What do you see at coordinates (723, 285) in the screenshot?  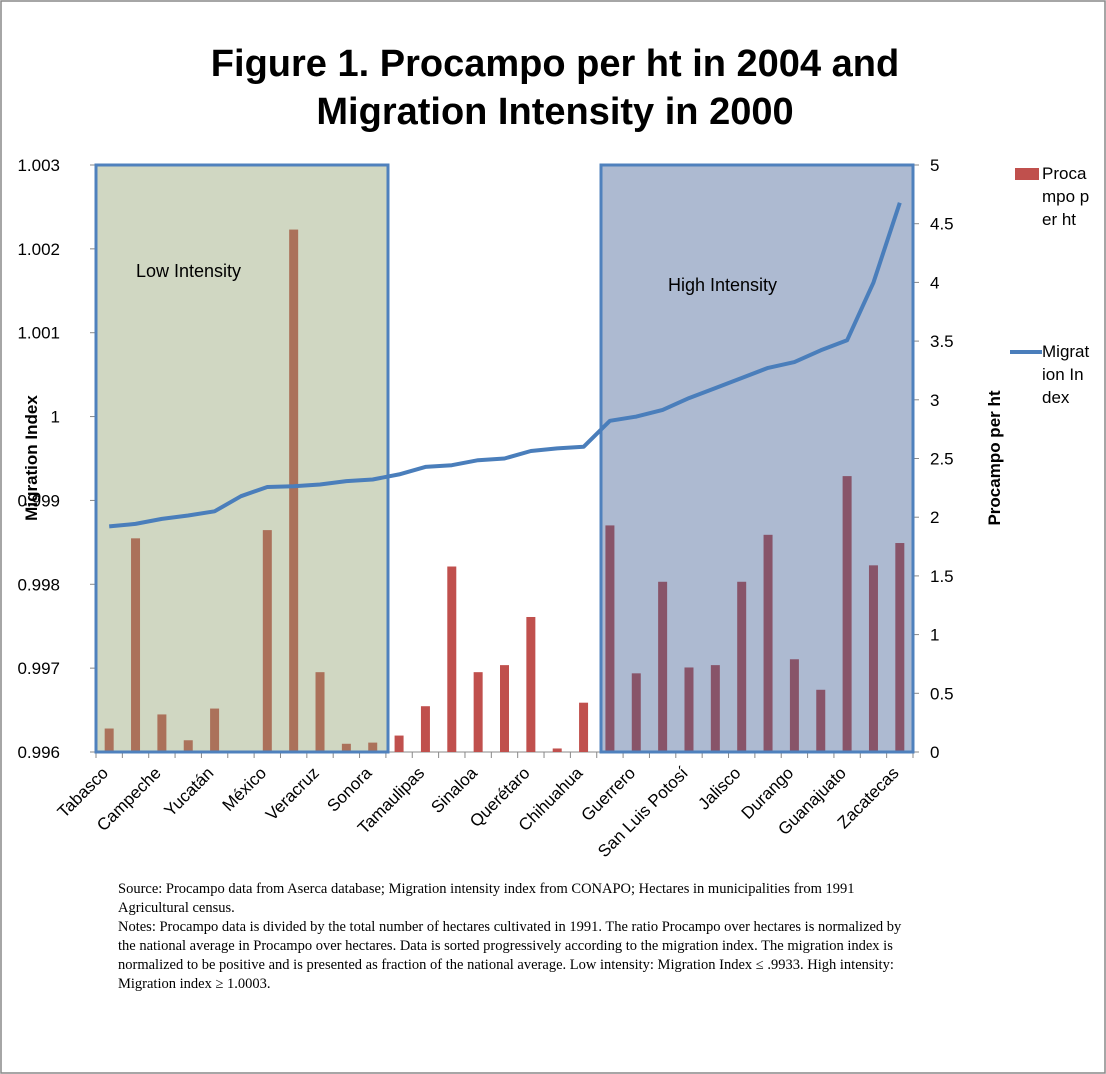 I see `annotation: High Intensity` at bounding box center [723, 285].